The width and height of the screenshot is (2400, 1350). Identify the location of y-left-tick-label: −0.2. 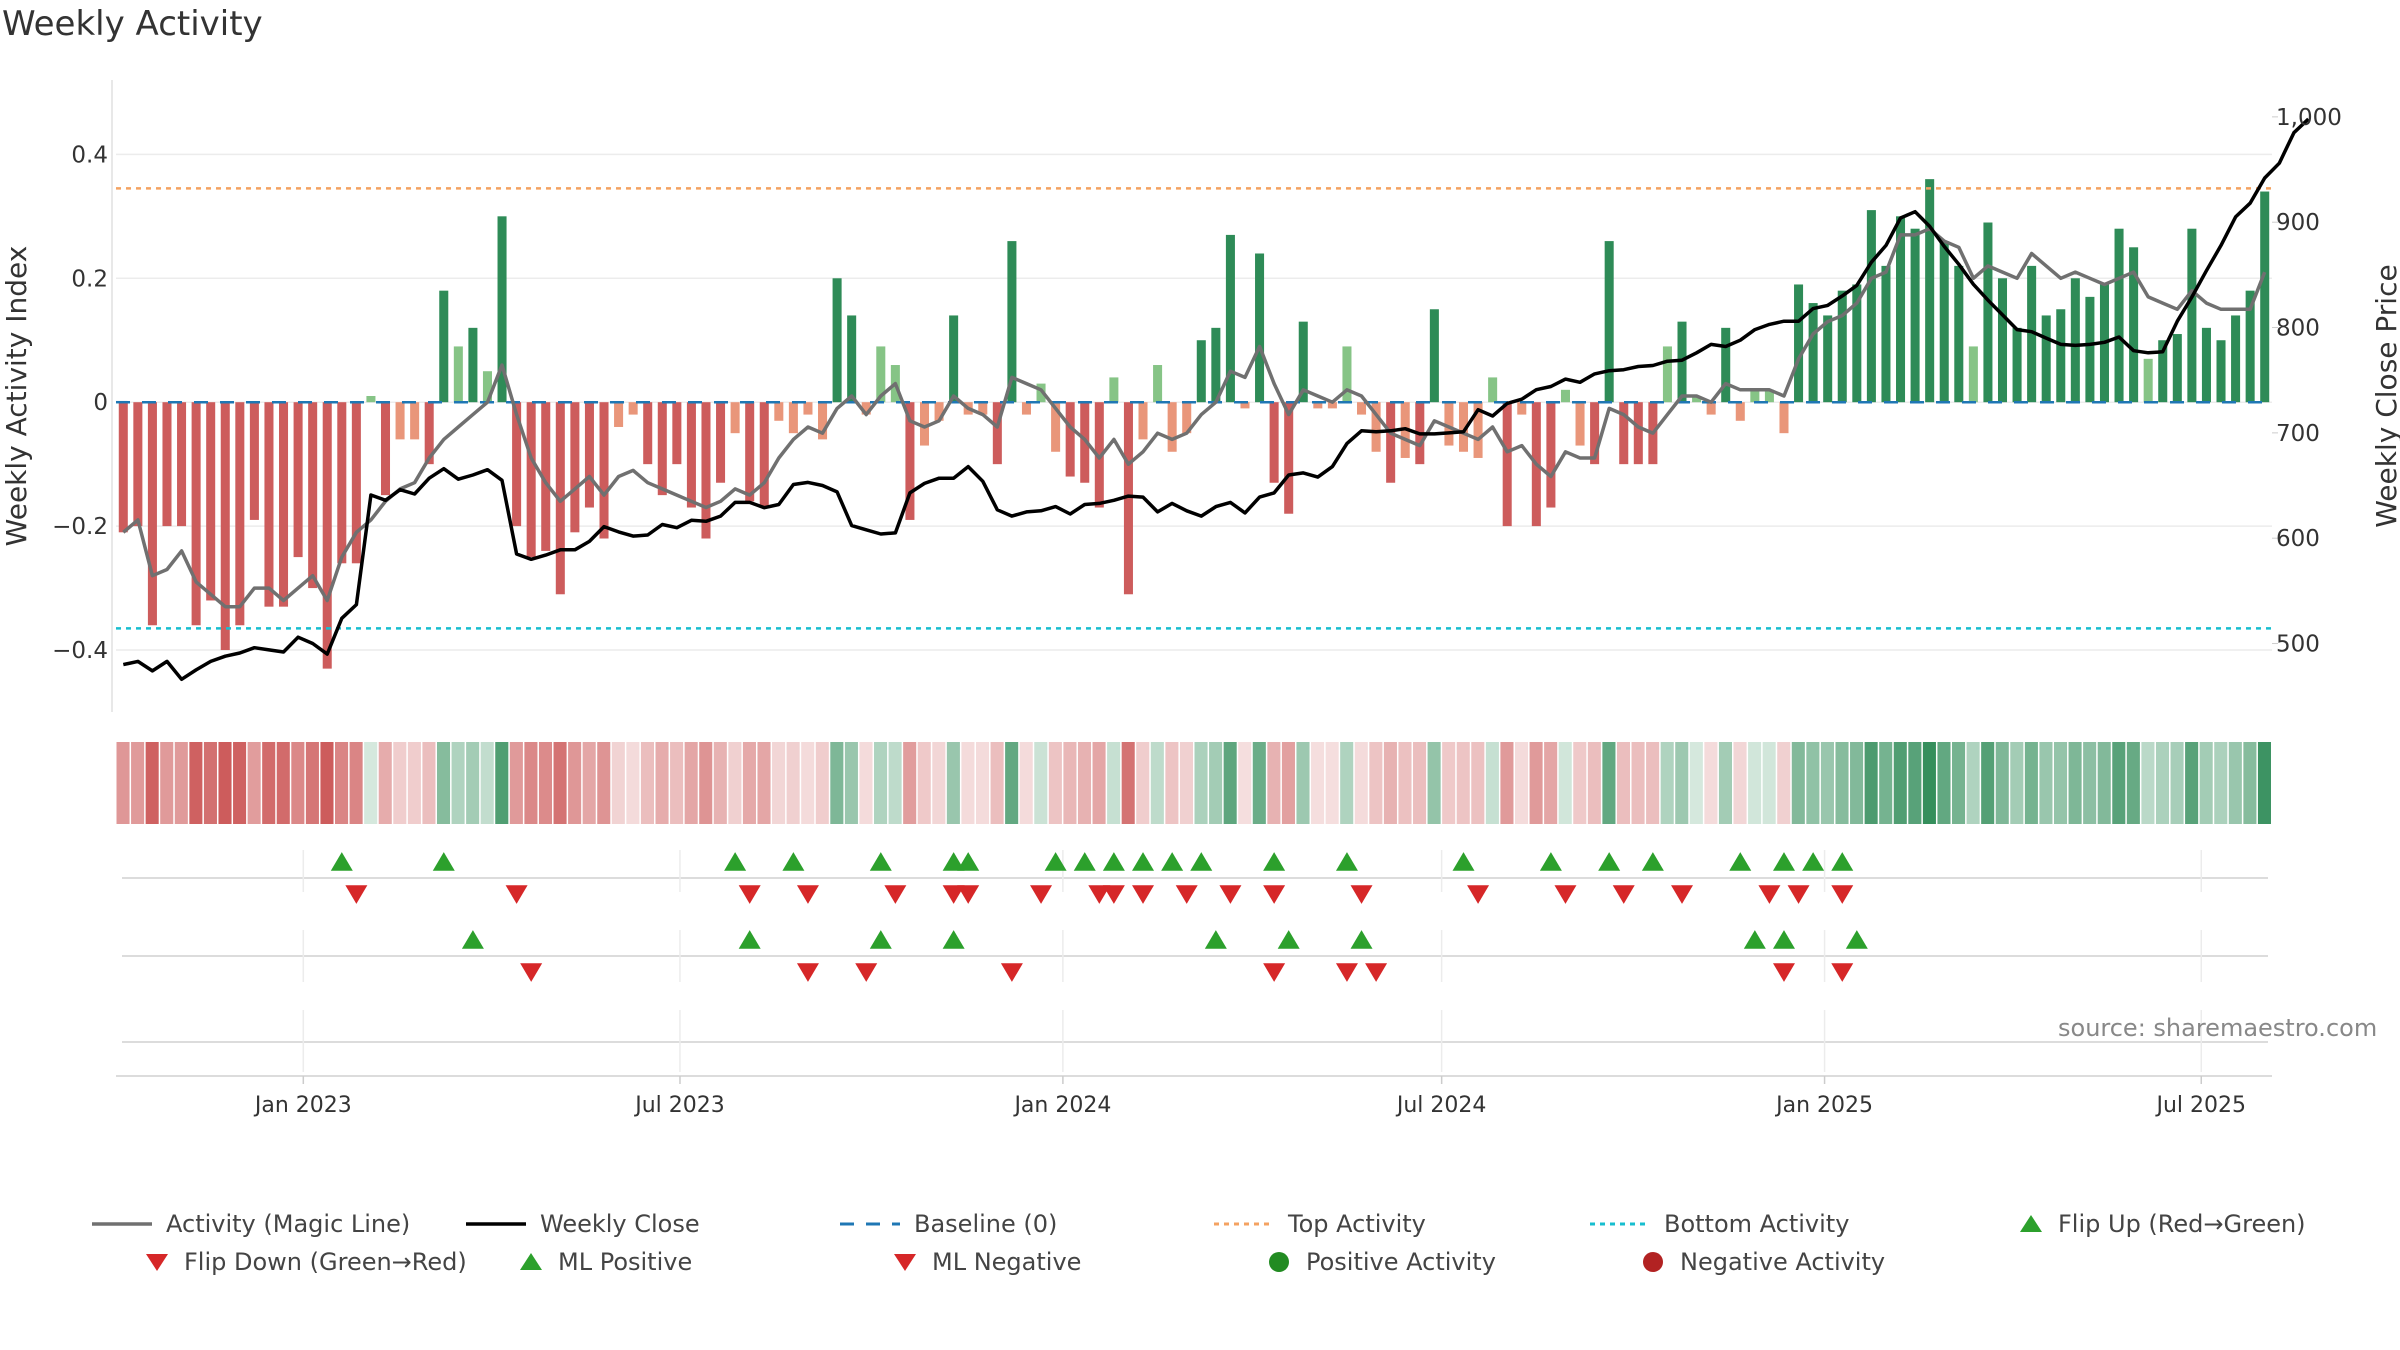
(80, 527).